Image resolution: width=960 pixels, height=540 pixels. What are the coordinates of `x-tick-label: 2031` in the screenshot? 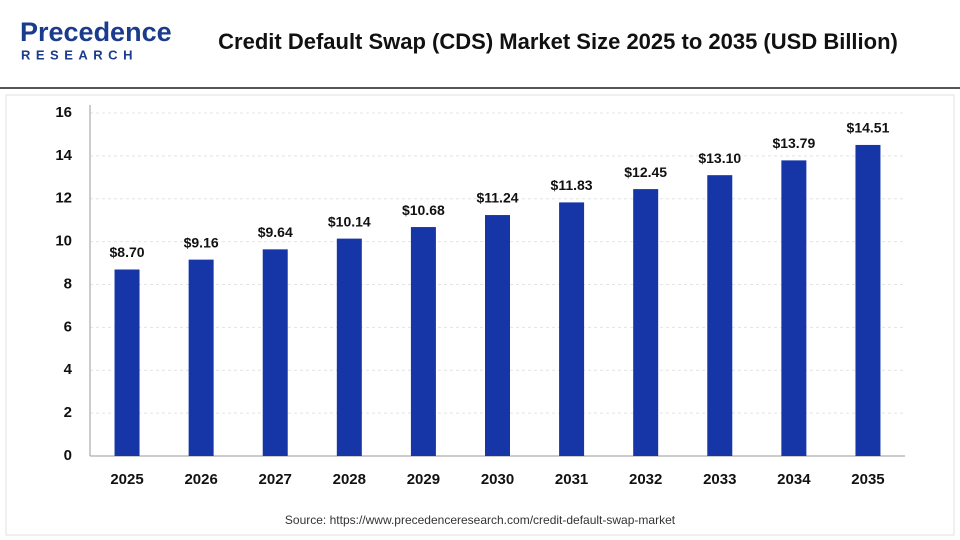 It's located at (571, 479).